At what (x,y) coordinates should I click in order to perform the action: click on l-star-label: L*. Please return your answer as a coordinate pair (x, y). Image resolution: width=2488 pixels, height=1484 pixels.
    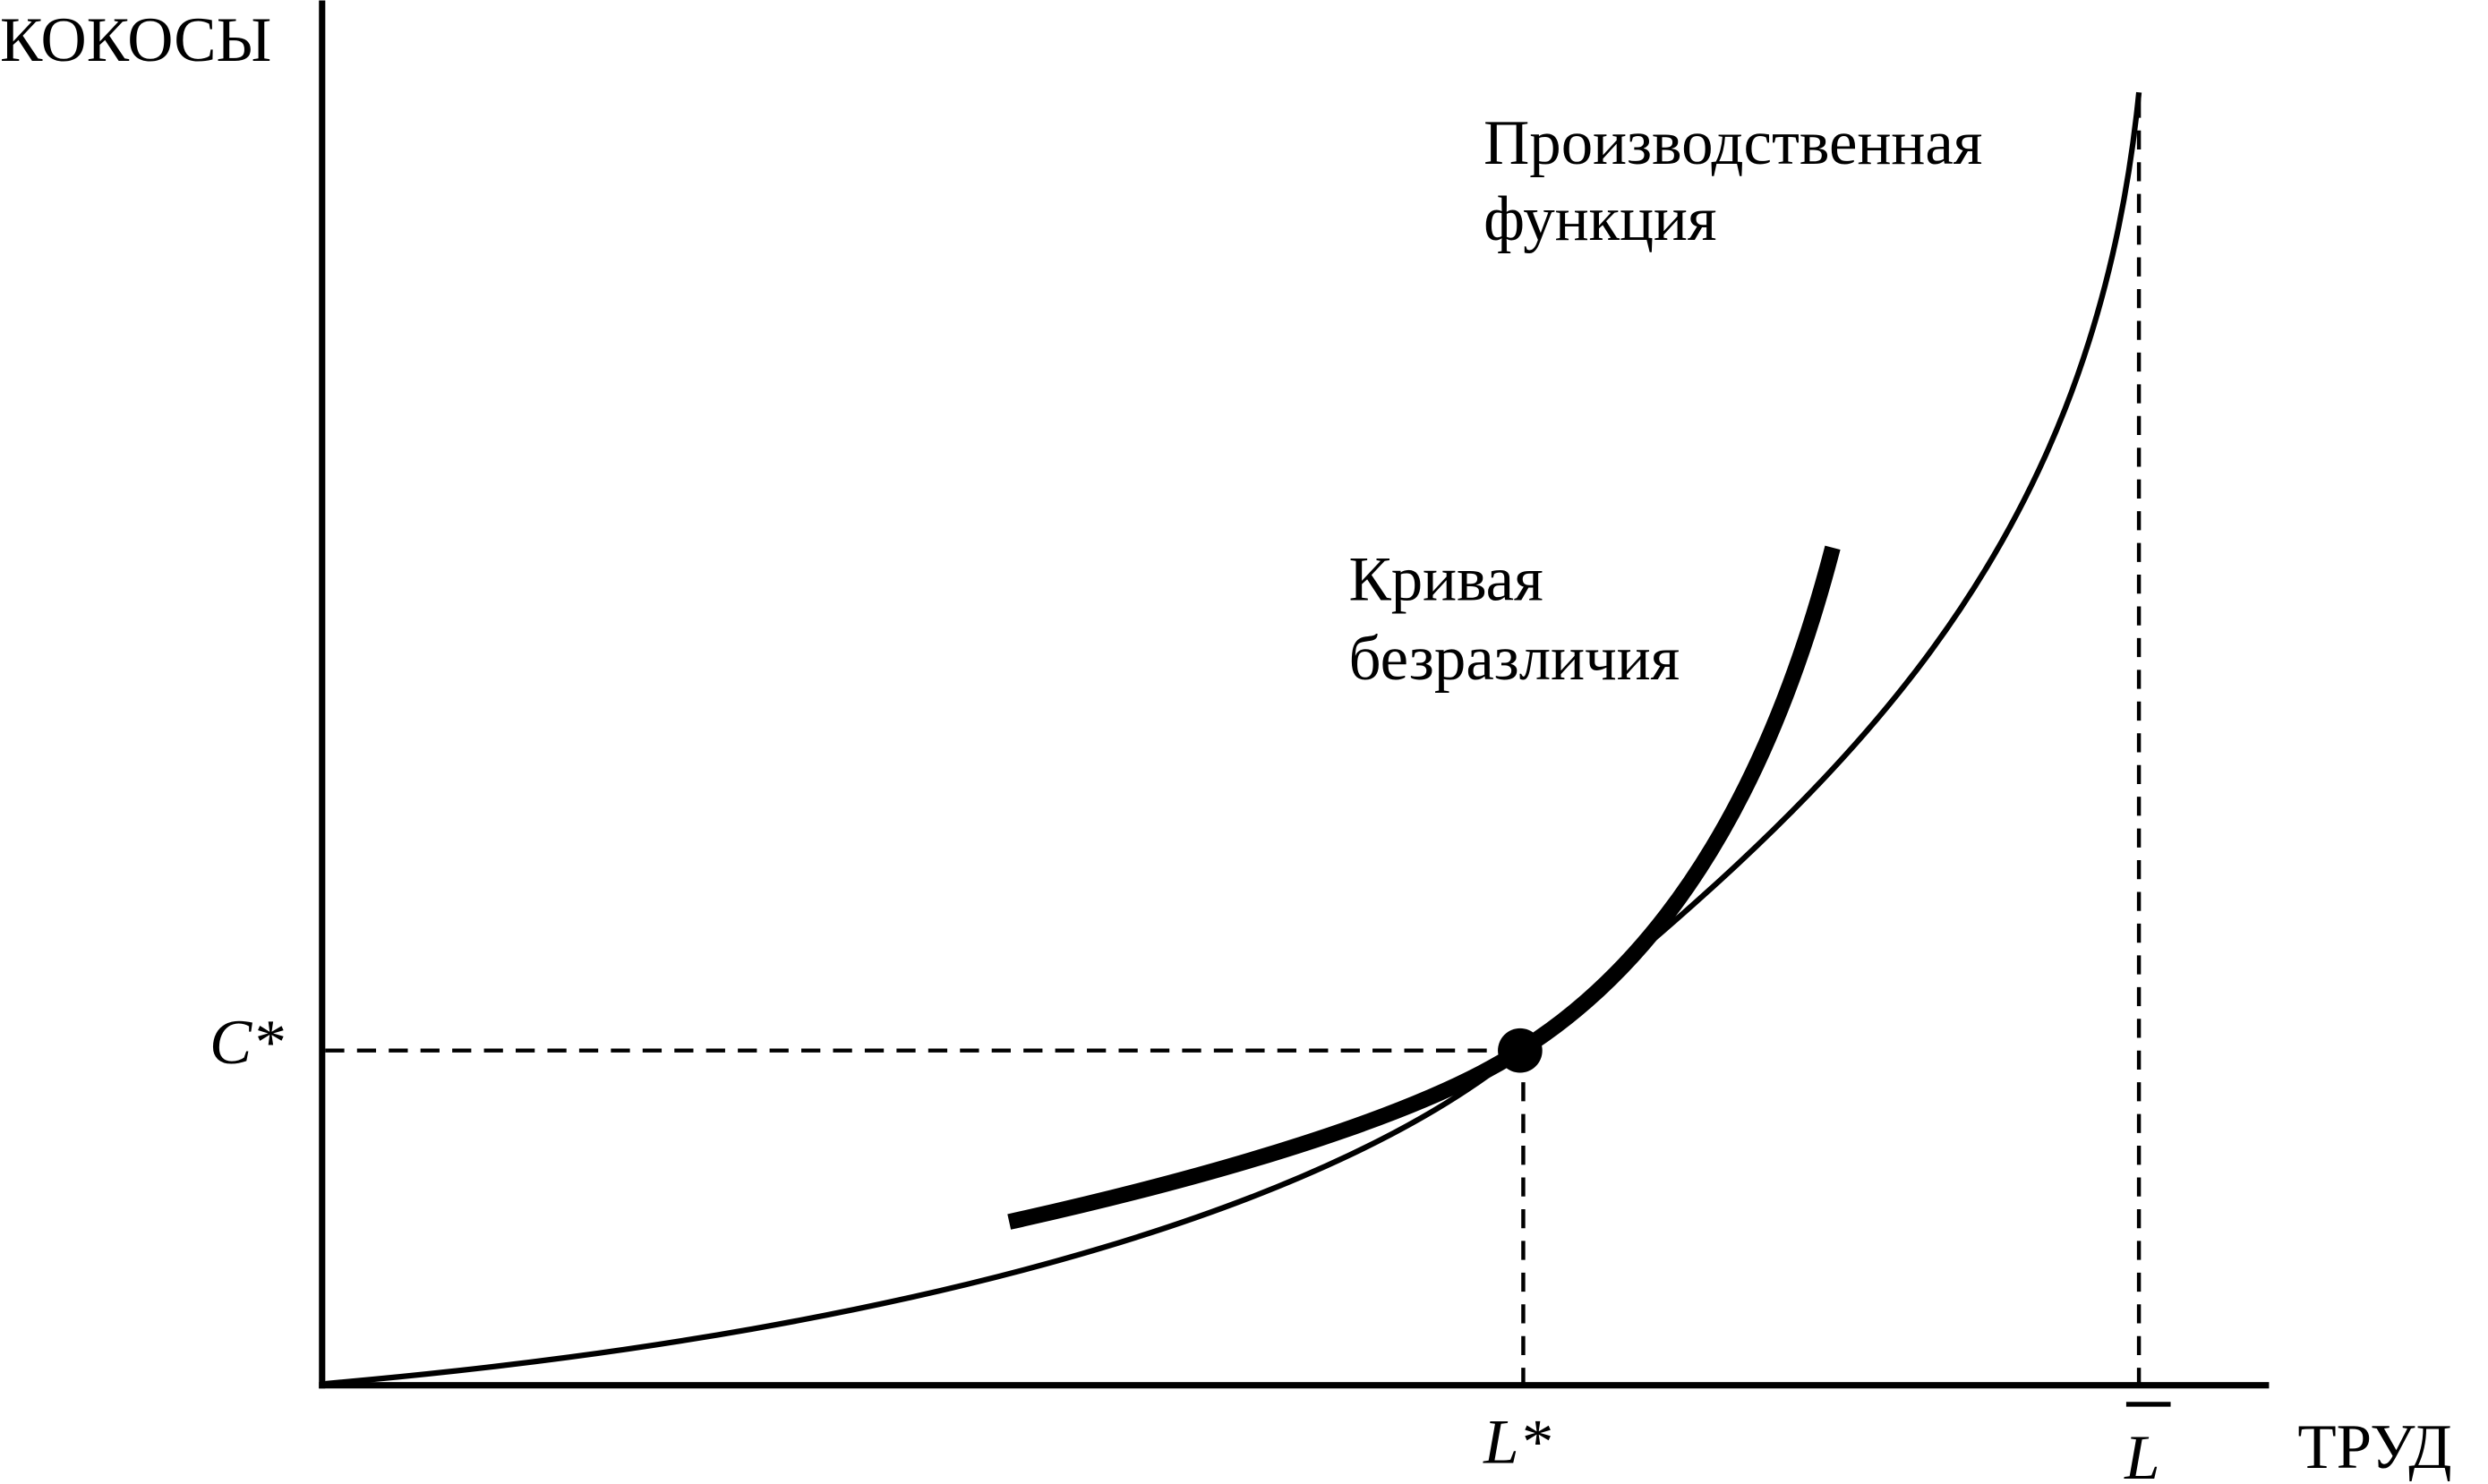
    Looking at the image, I should click on (1517, 1443).